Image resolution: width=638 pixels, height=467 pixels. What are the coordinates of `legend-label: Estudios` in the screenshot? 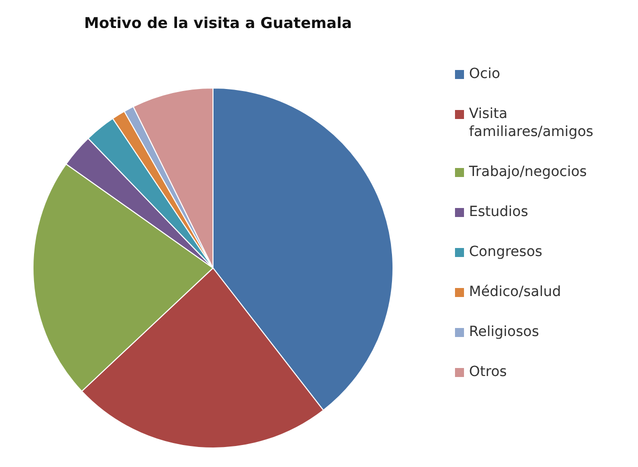 It's located at (498, 211).